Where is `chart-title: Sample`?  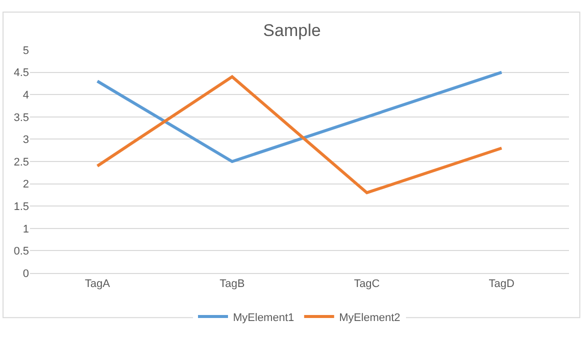 chart-title: Sample is located at coordinates (292, 30).